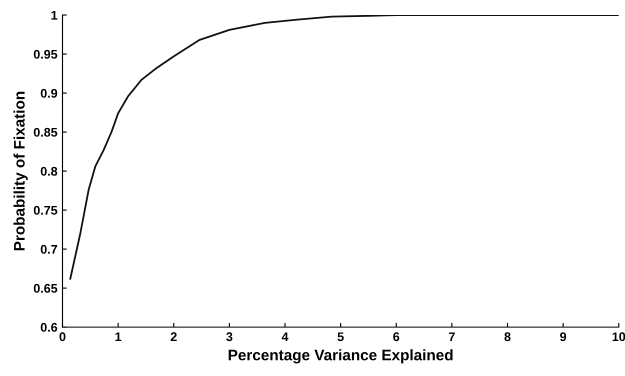 The width and height of the screenshot is (625, 376). What do you see at coordinates (49, 93) in the screenshot?
I see `y-tick-label: 0.9` at bounding box center [49, 93].